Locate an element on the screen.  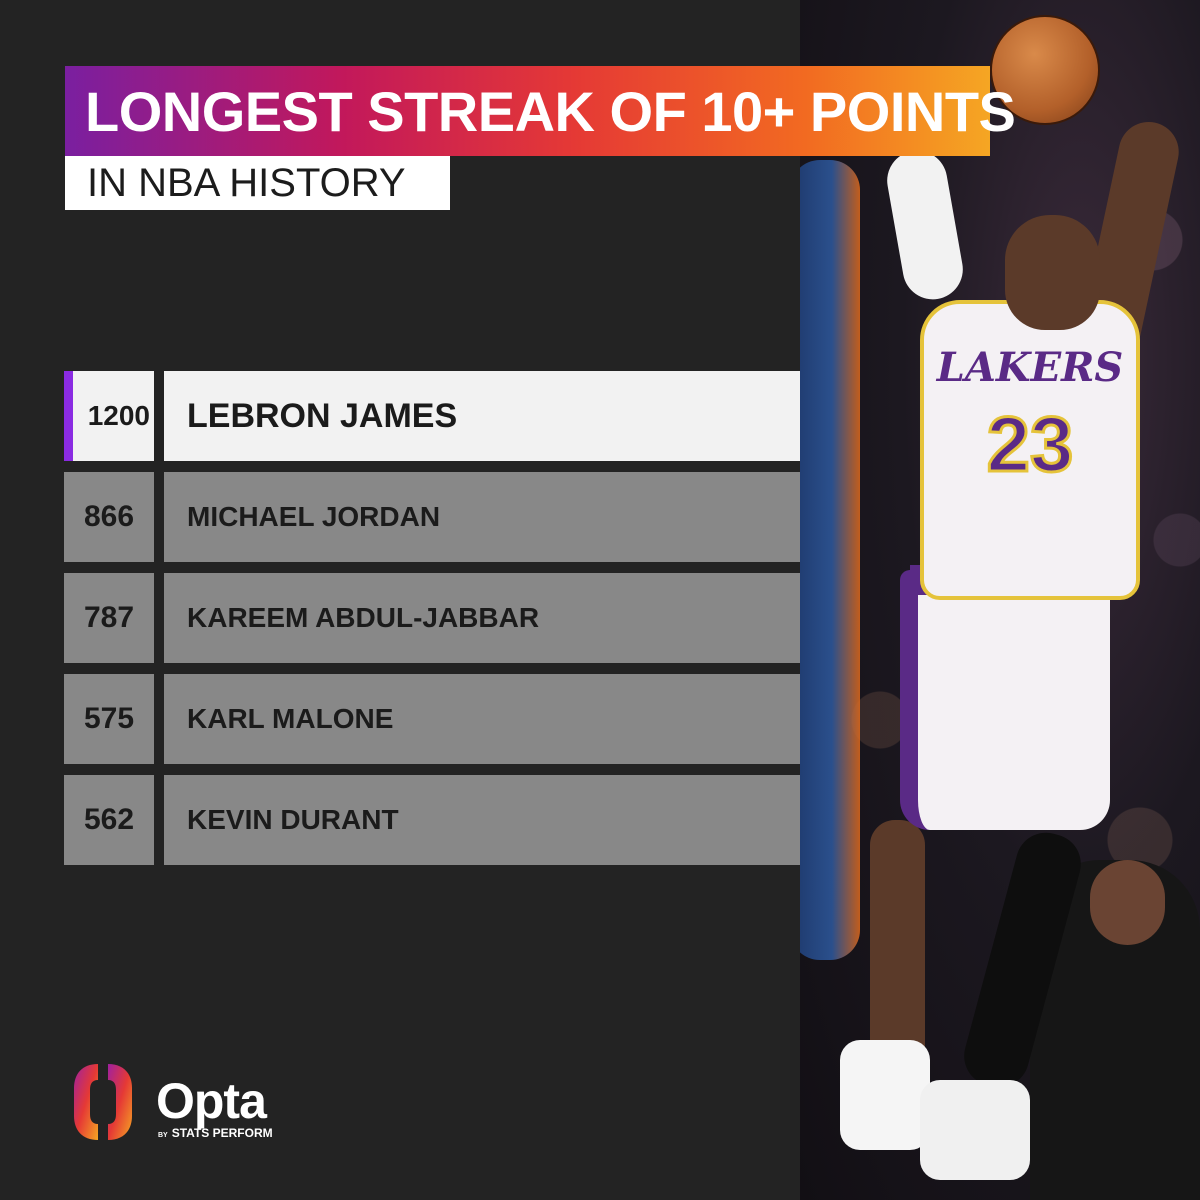
logo-company: STATS PERFORM is located at coordinates (222, 1133).